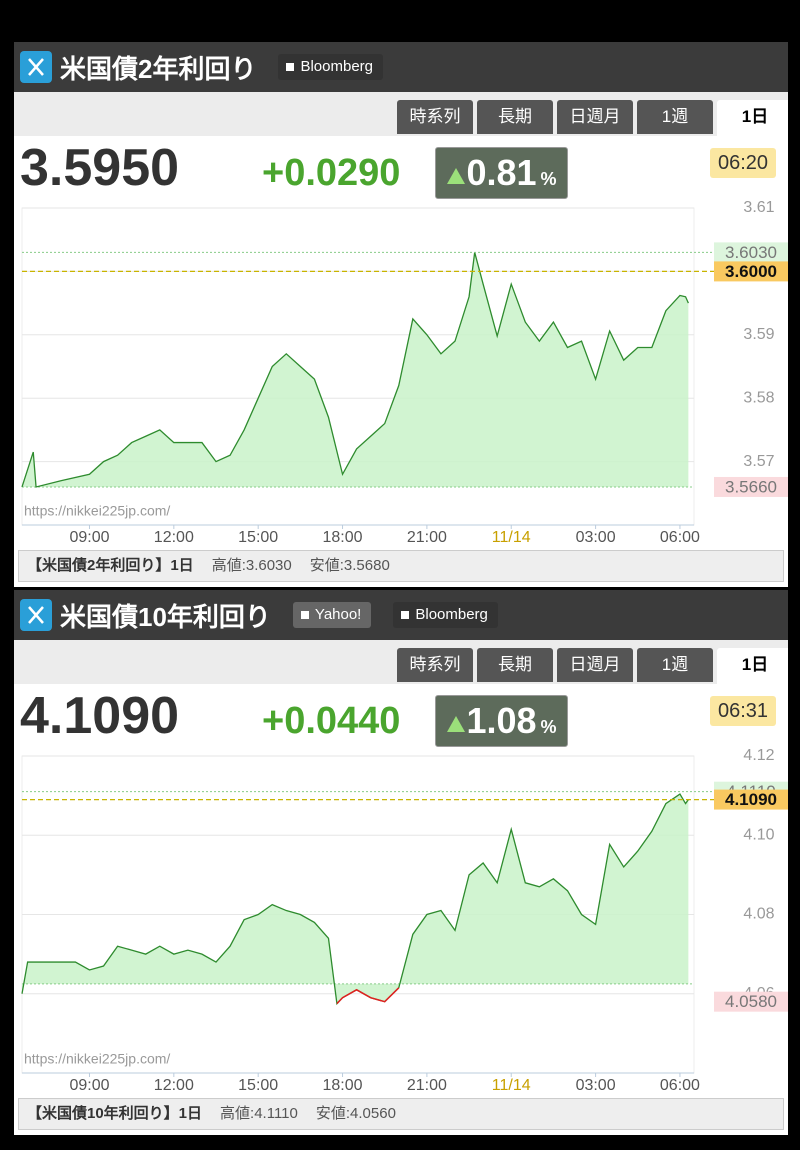 The image size is (800, 1150). Describe the element at coordinates (743, 163) in the screenshot. I see `time: 06:20` at that location.